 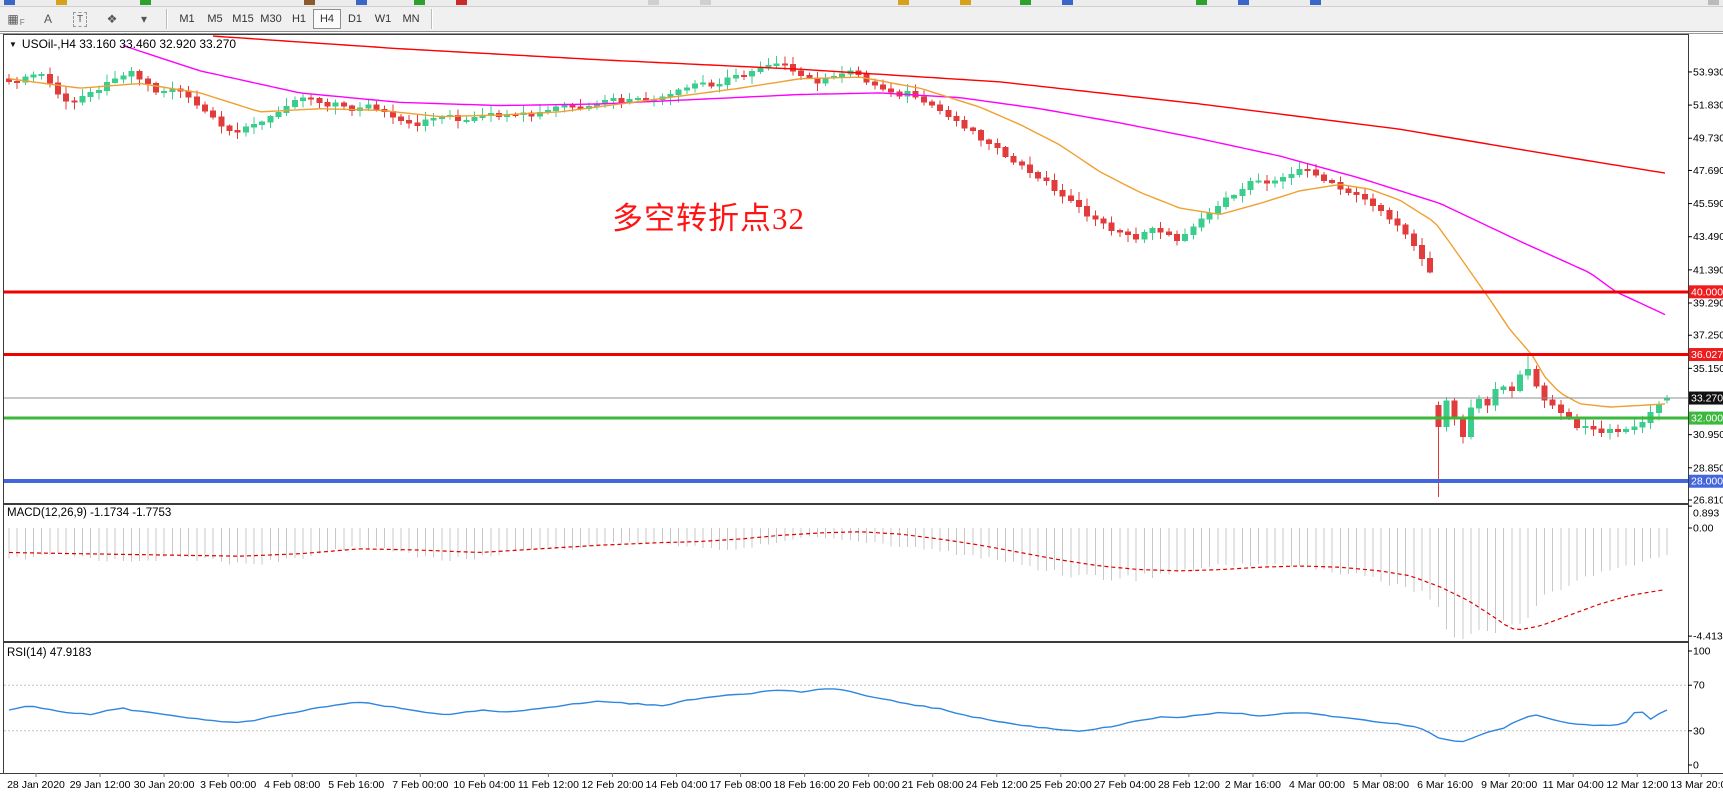 I want to click on price-tick-label: 51.830, so click(x=1708, y=106).